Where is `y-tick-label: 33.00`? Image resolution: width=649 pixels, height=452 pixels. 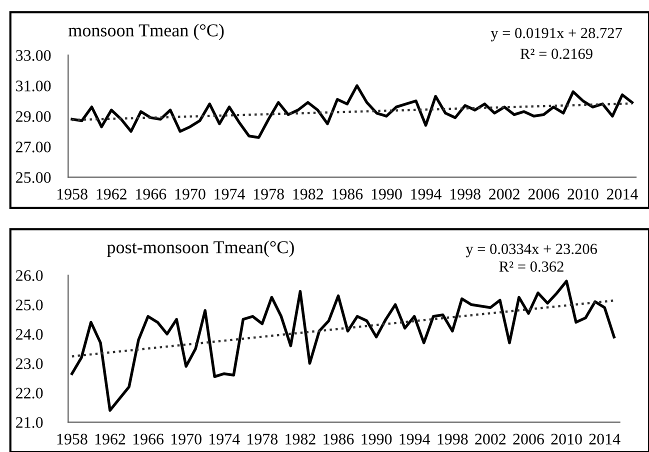
y-tick-label: 33.00 is located at coordinates (33, 55).